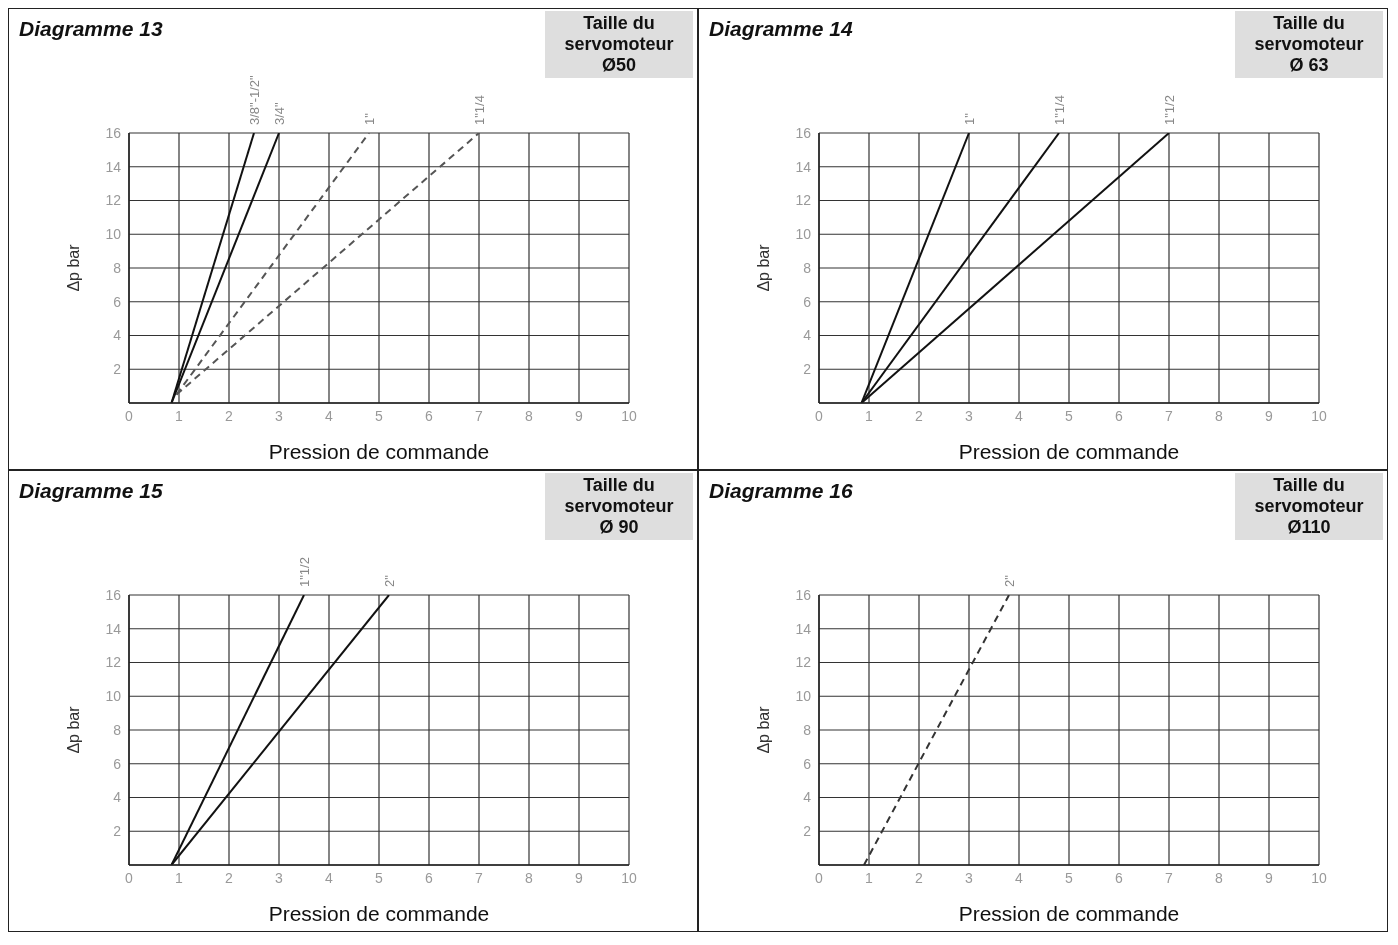 The height and width of the screenshot is (945, 1398). Describe the element at coordinates (781, 29) in the screenshot. I see `chart-title: Diagramme 14` at that location.